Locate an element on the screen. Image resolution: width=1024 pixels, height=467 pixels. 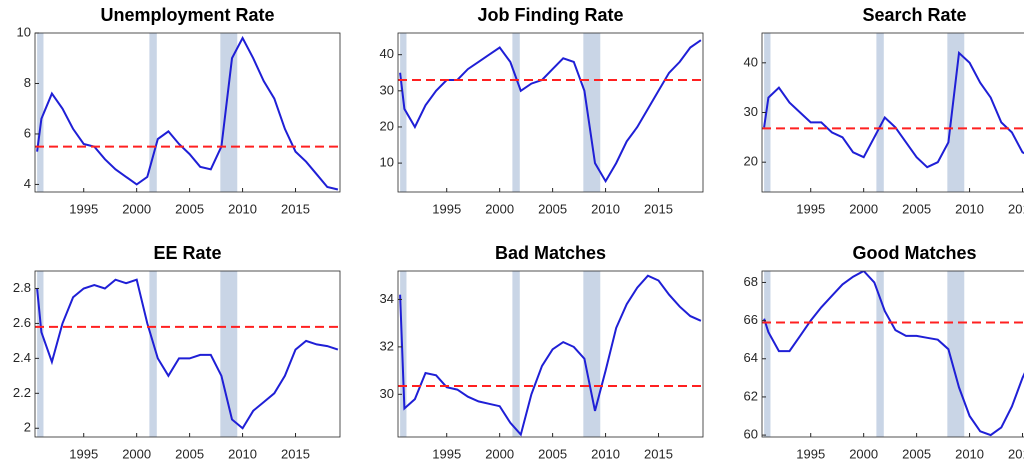
panel: Search Rate 20 30 40 1995 2000 2005 2010 2015 is located at coordinates (884, 110).